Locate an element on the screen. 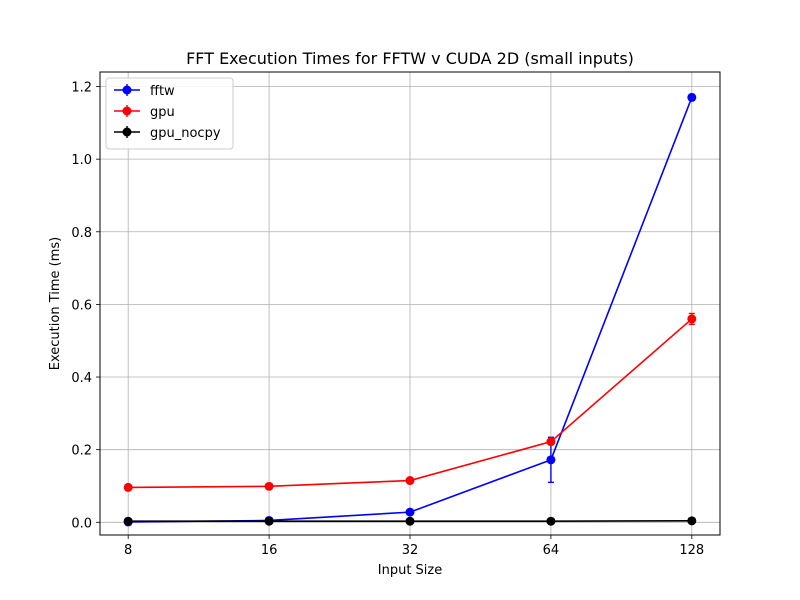  y-tick-label: 0.2 is located at coordinates (81, 451).